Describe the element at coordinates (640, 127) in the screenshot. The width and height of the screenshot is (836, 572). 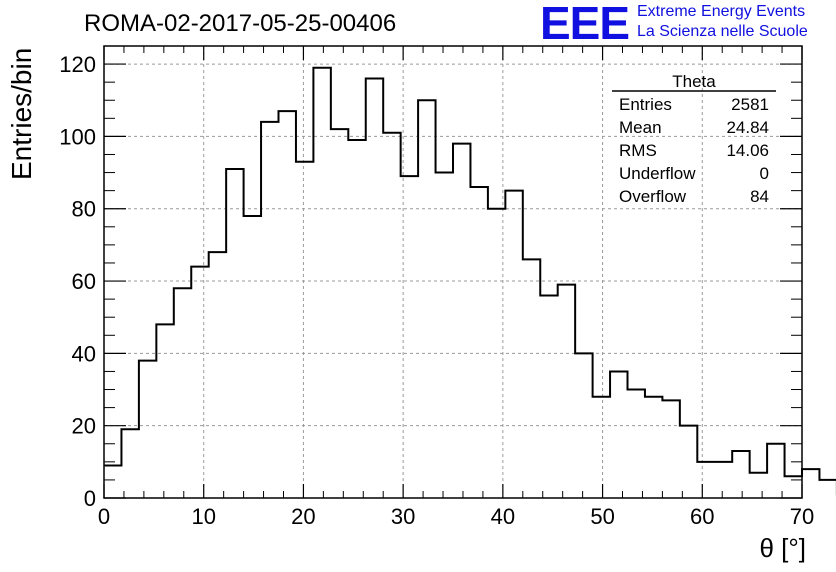
I see `stats-label: Mean` at that location.